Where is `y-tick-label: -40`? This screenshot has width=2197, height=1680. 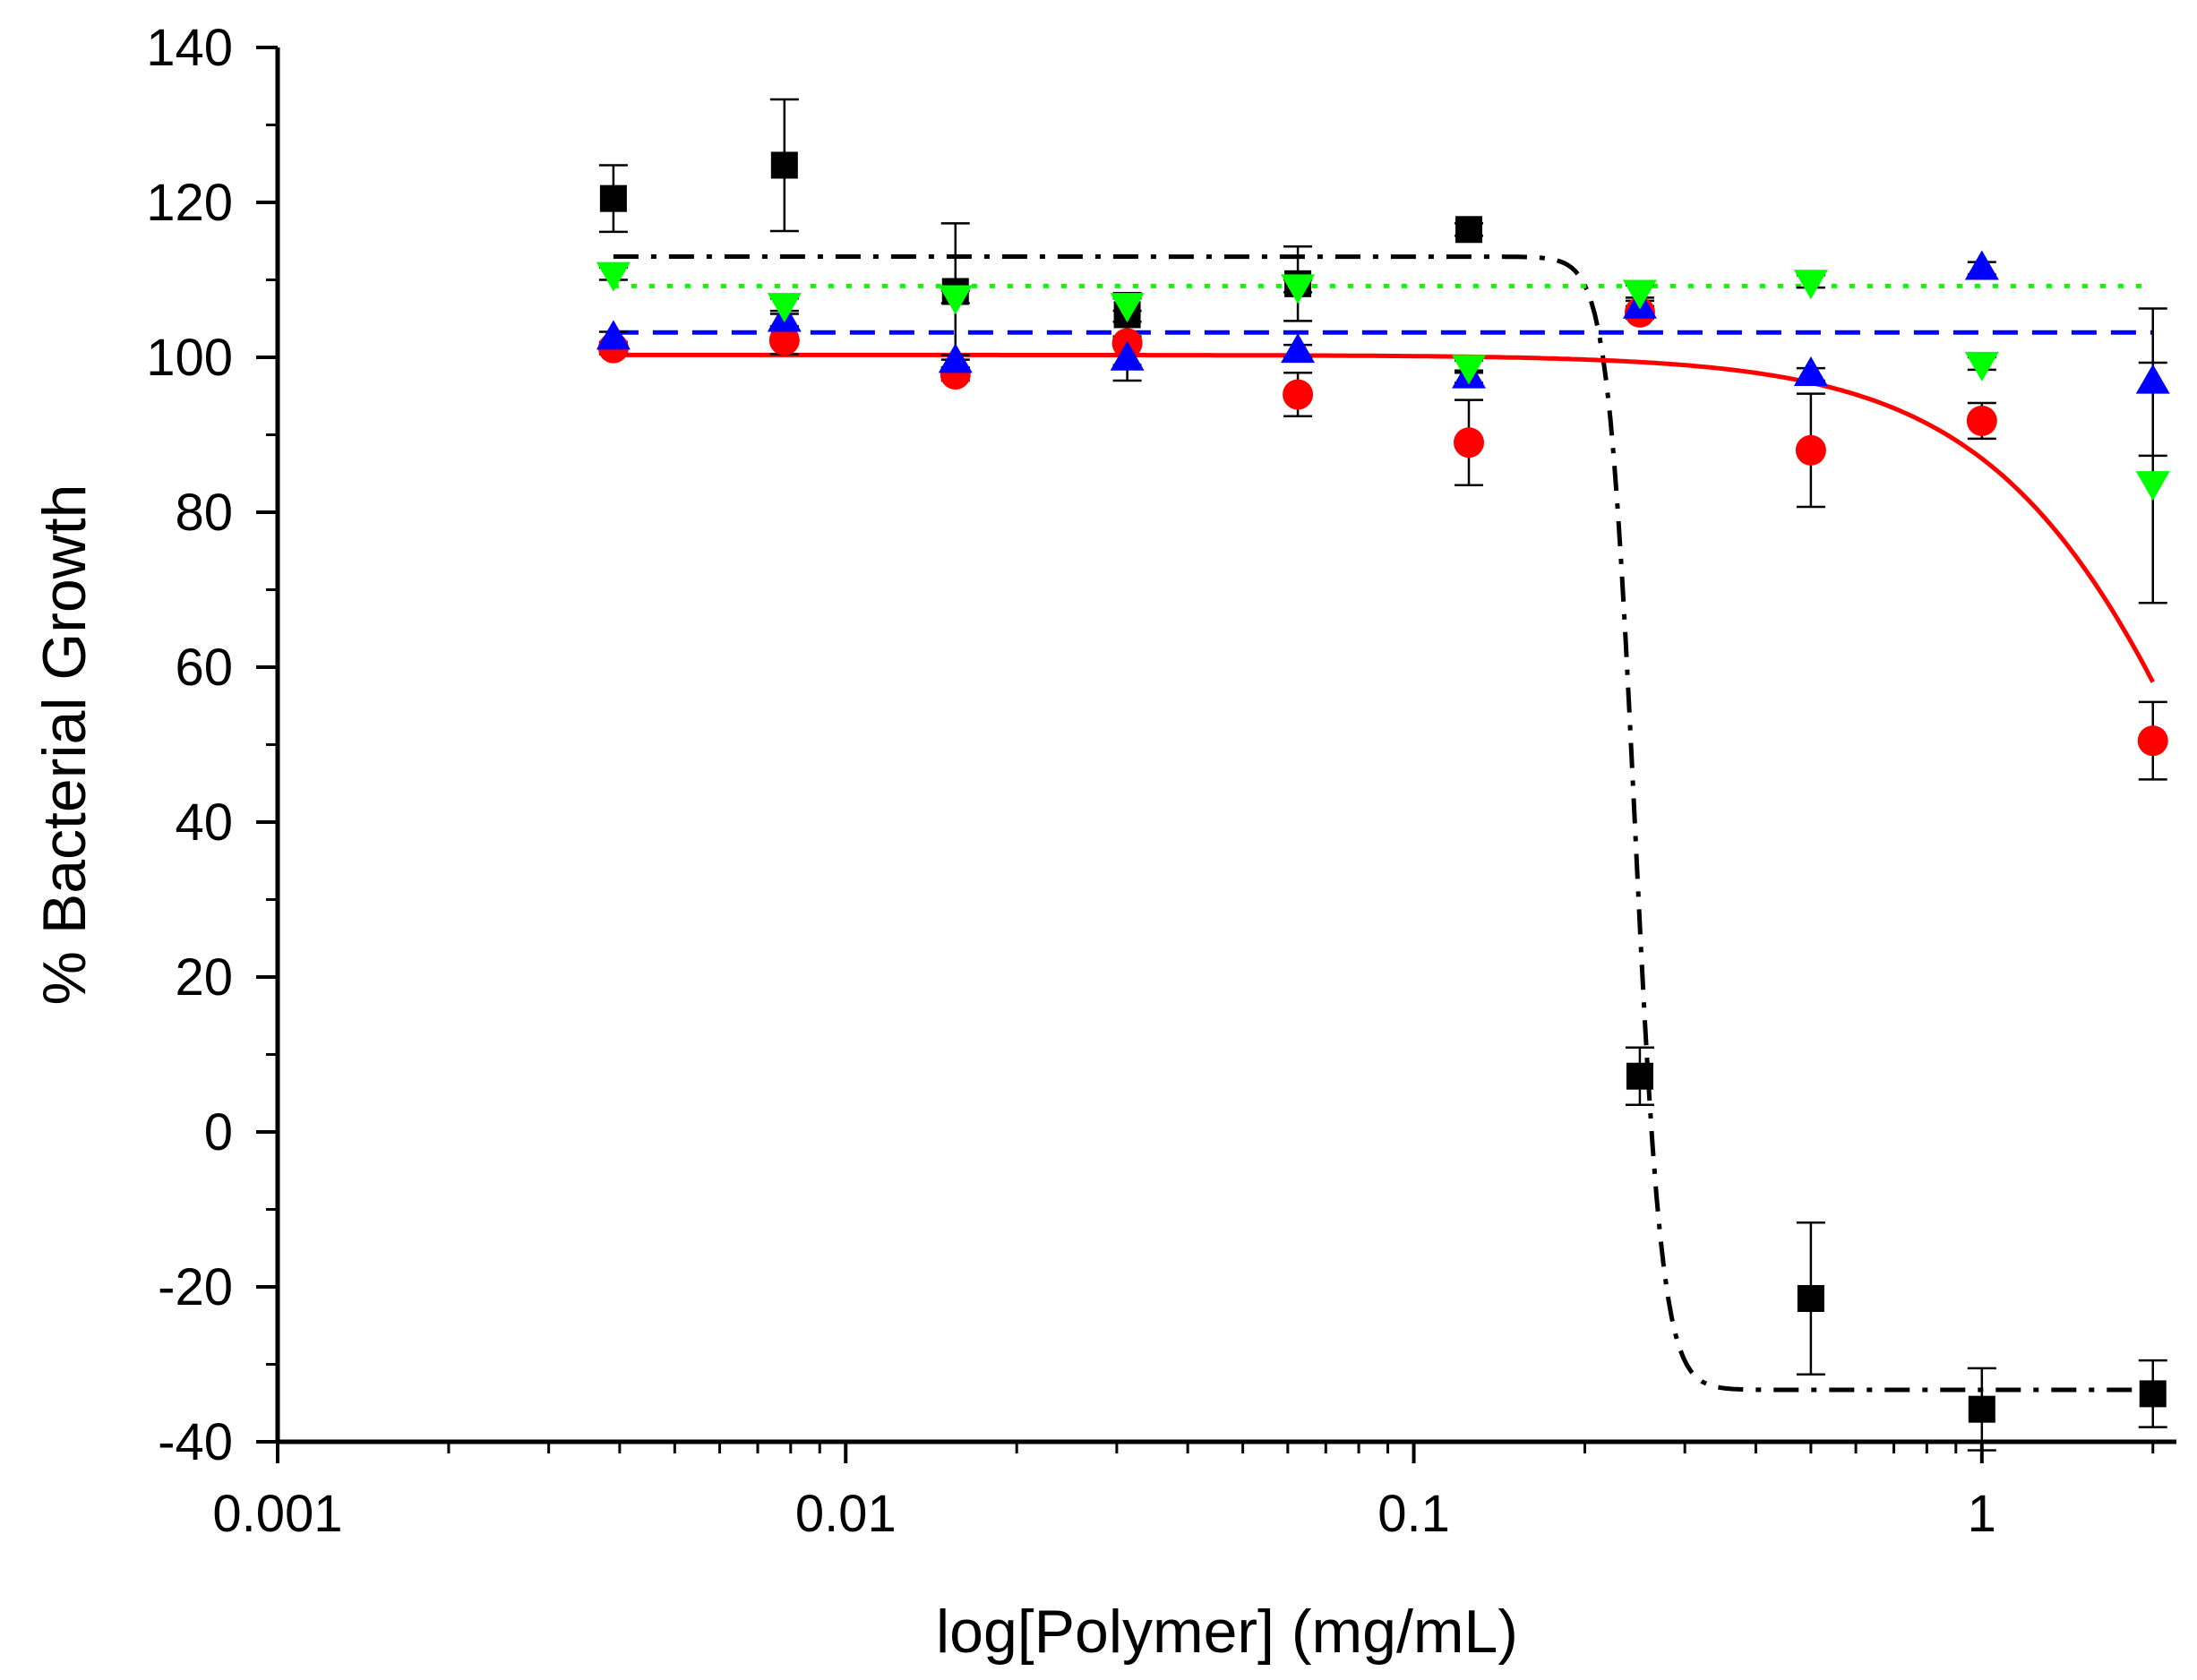 y-tick-label: -40 is located at coordinates (195, 1442).